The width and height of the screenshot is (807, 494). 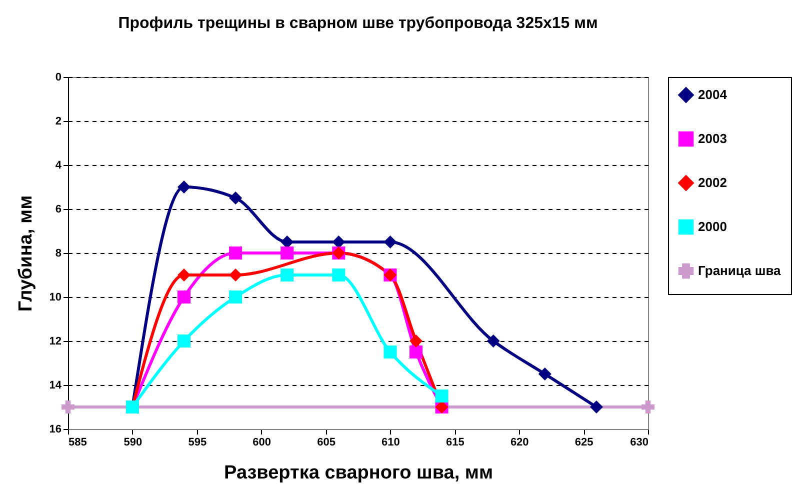 I want to click on y-axis-title: Глубина, мм, so click(x=25, y=253).